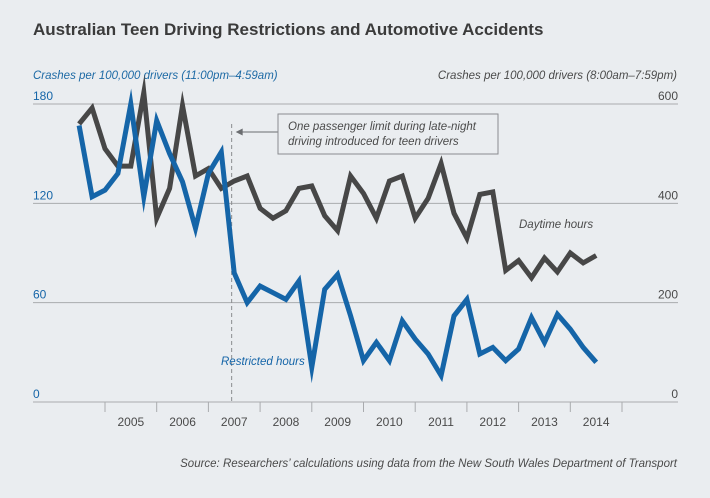 Image resolution: width=710 pixels, height=498 pixels. I want to click on right-y-axis: 0 200 400 600, so click(668, 245).